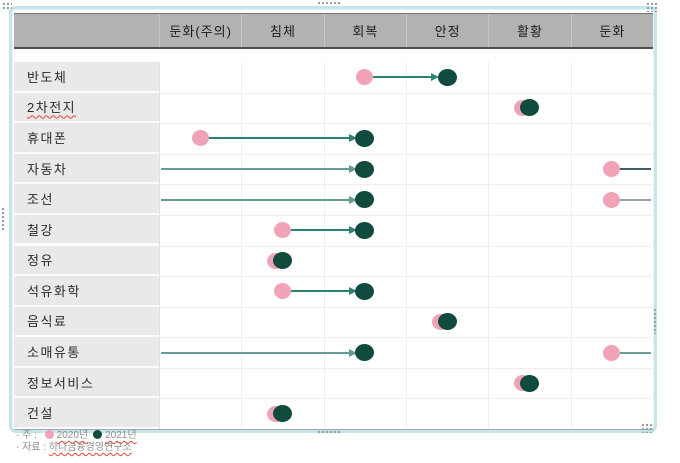  I want to click on resize-handle-bottom-center-icon, so click(329, 432).